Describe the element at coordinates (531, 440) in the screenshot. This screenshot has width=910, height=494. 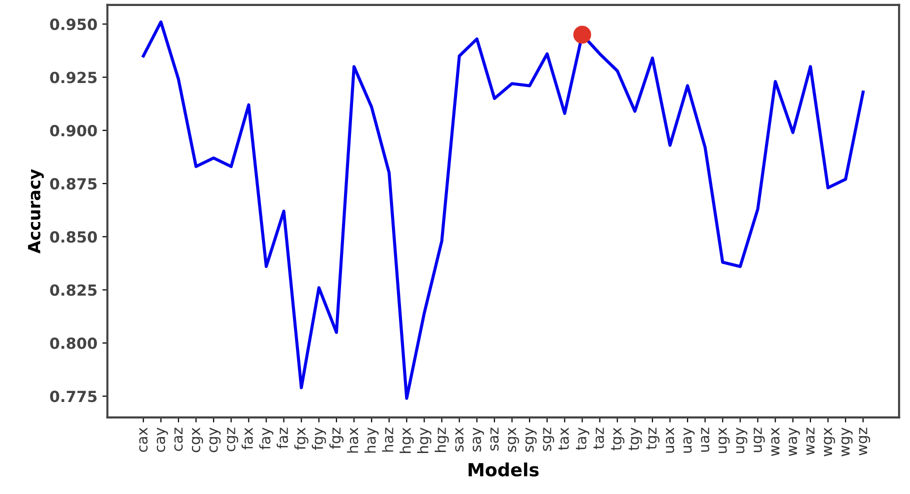
I see `x-tick-label: sgy` at that location.